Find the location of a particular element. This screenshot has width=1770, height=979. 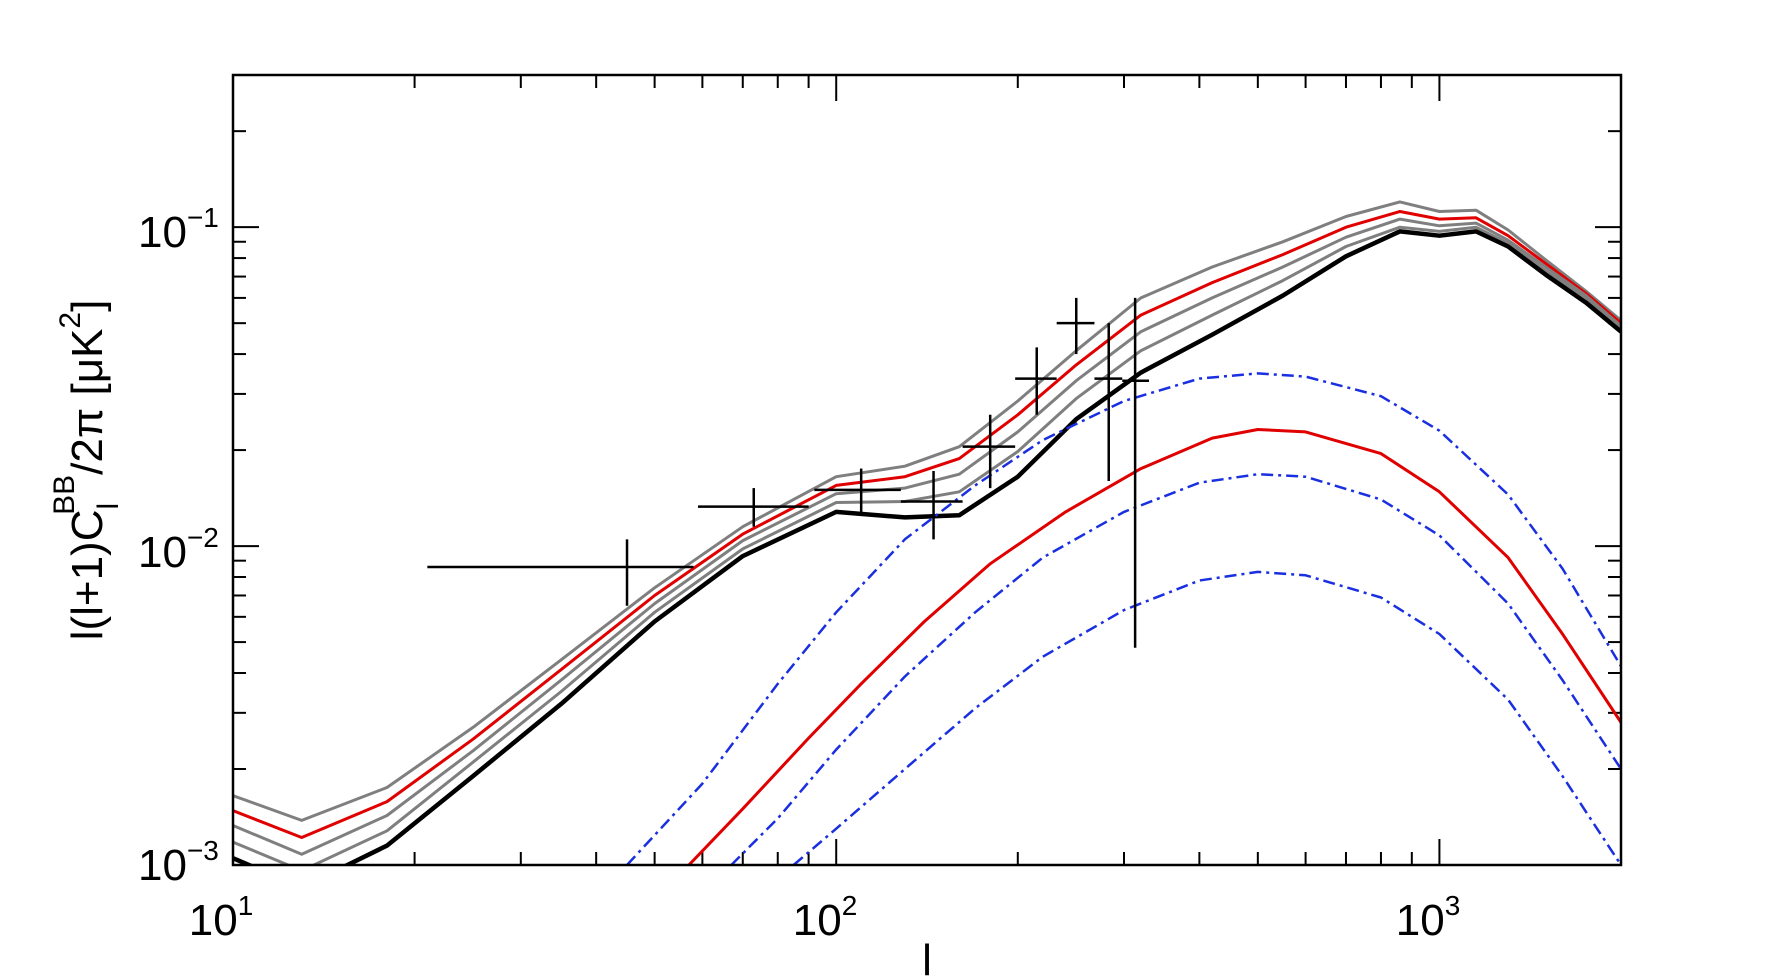

y-tick-label-1e-1: 10⁻¹ is located at coordinates (178, 229).